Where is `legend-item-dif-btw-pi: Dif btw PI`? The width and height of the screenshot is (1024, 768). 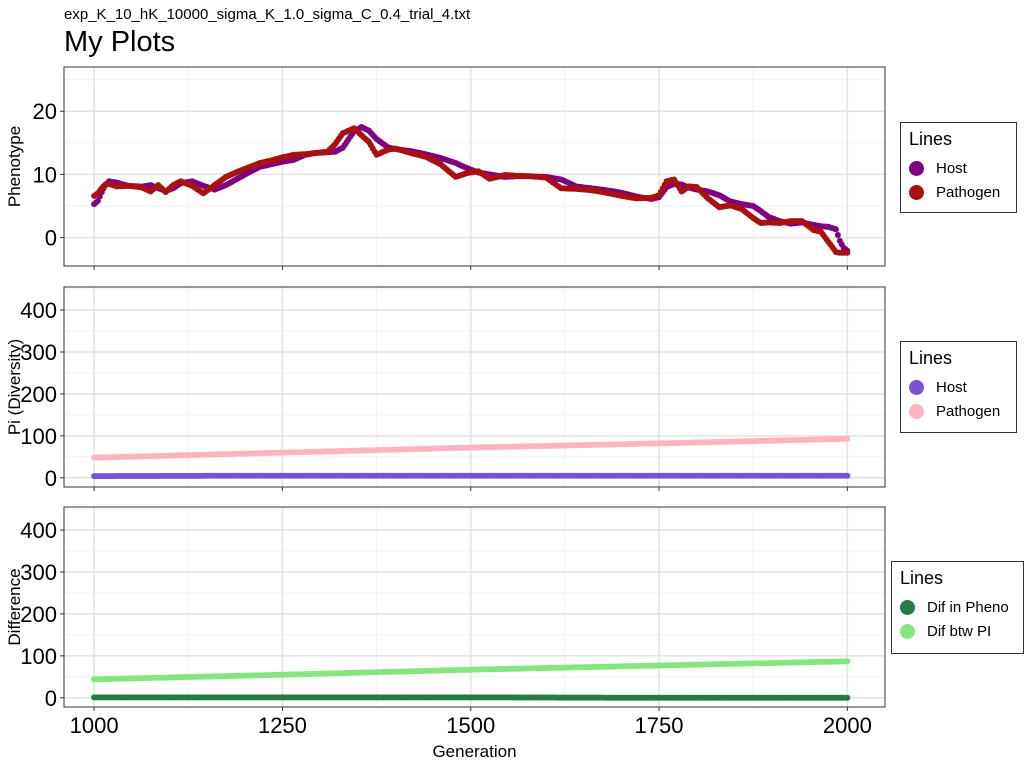 legend-item-dif-btw-pi: Dif btw PI is located at coordinates (957, 631).